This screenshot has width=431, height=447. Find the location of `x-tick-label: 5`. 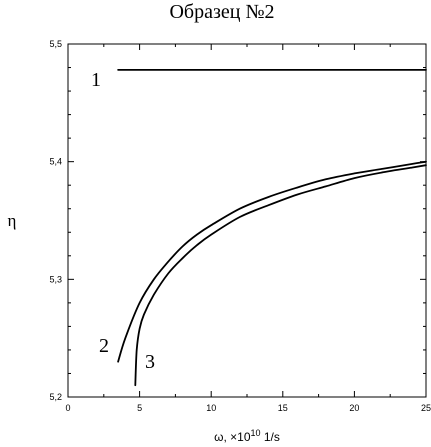

x-tick-label: 5 is located at coordinates (139, 408).